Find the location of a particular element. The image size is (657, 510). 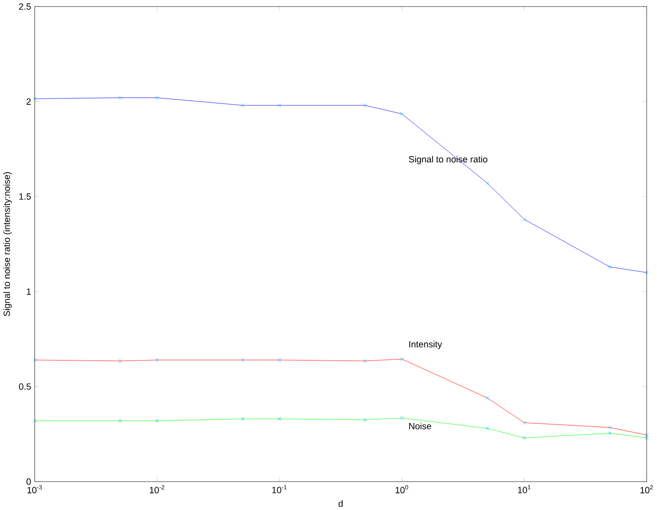

y-tick-label: 1.5 is located at coordinates (25, 196).